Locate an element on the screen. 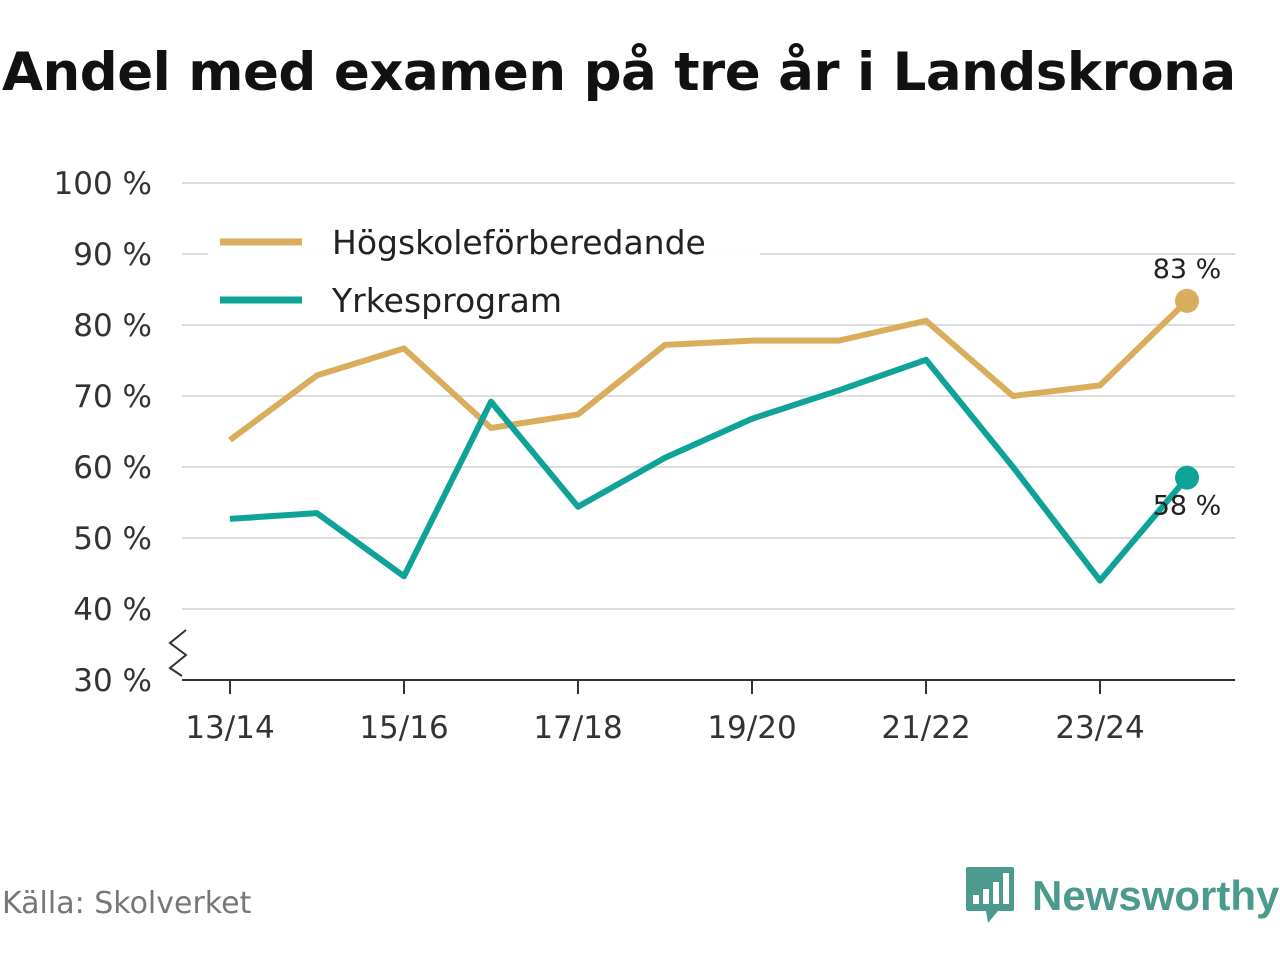 This screenshot has width=1280, height=960. x-tick-label: 23/24 is located at coordinates (1099, 728).